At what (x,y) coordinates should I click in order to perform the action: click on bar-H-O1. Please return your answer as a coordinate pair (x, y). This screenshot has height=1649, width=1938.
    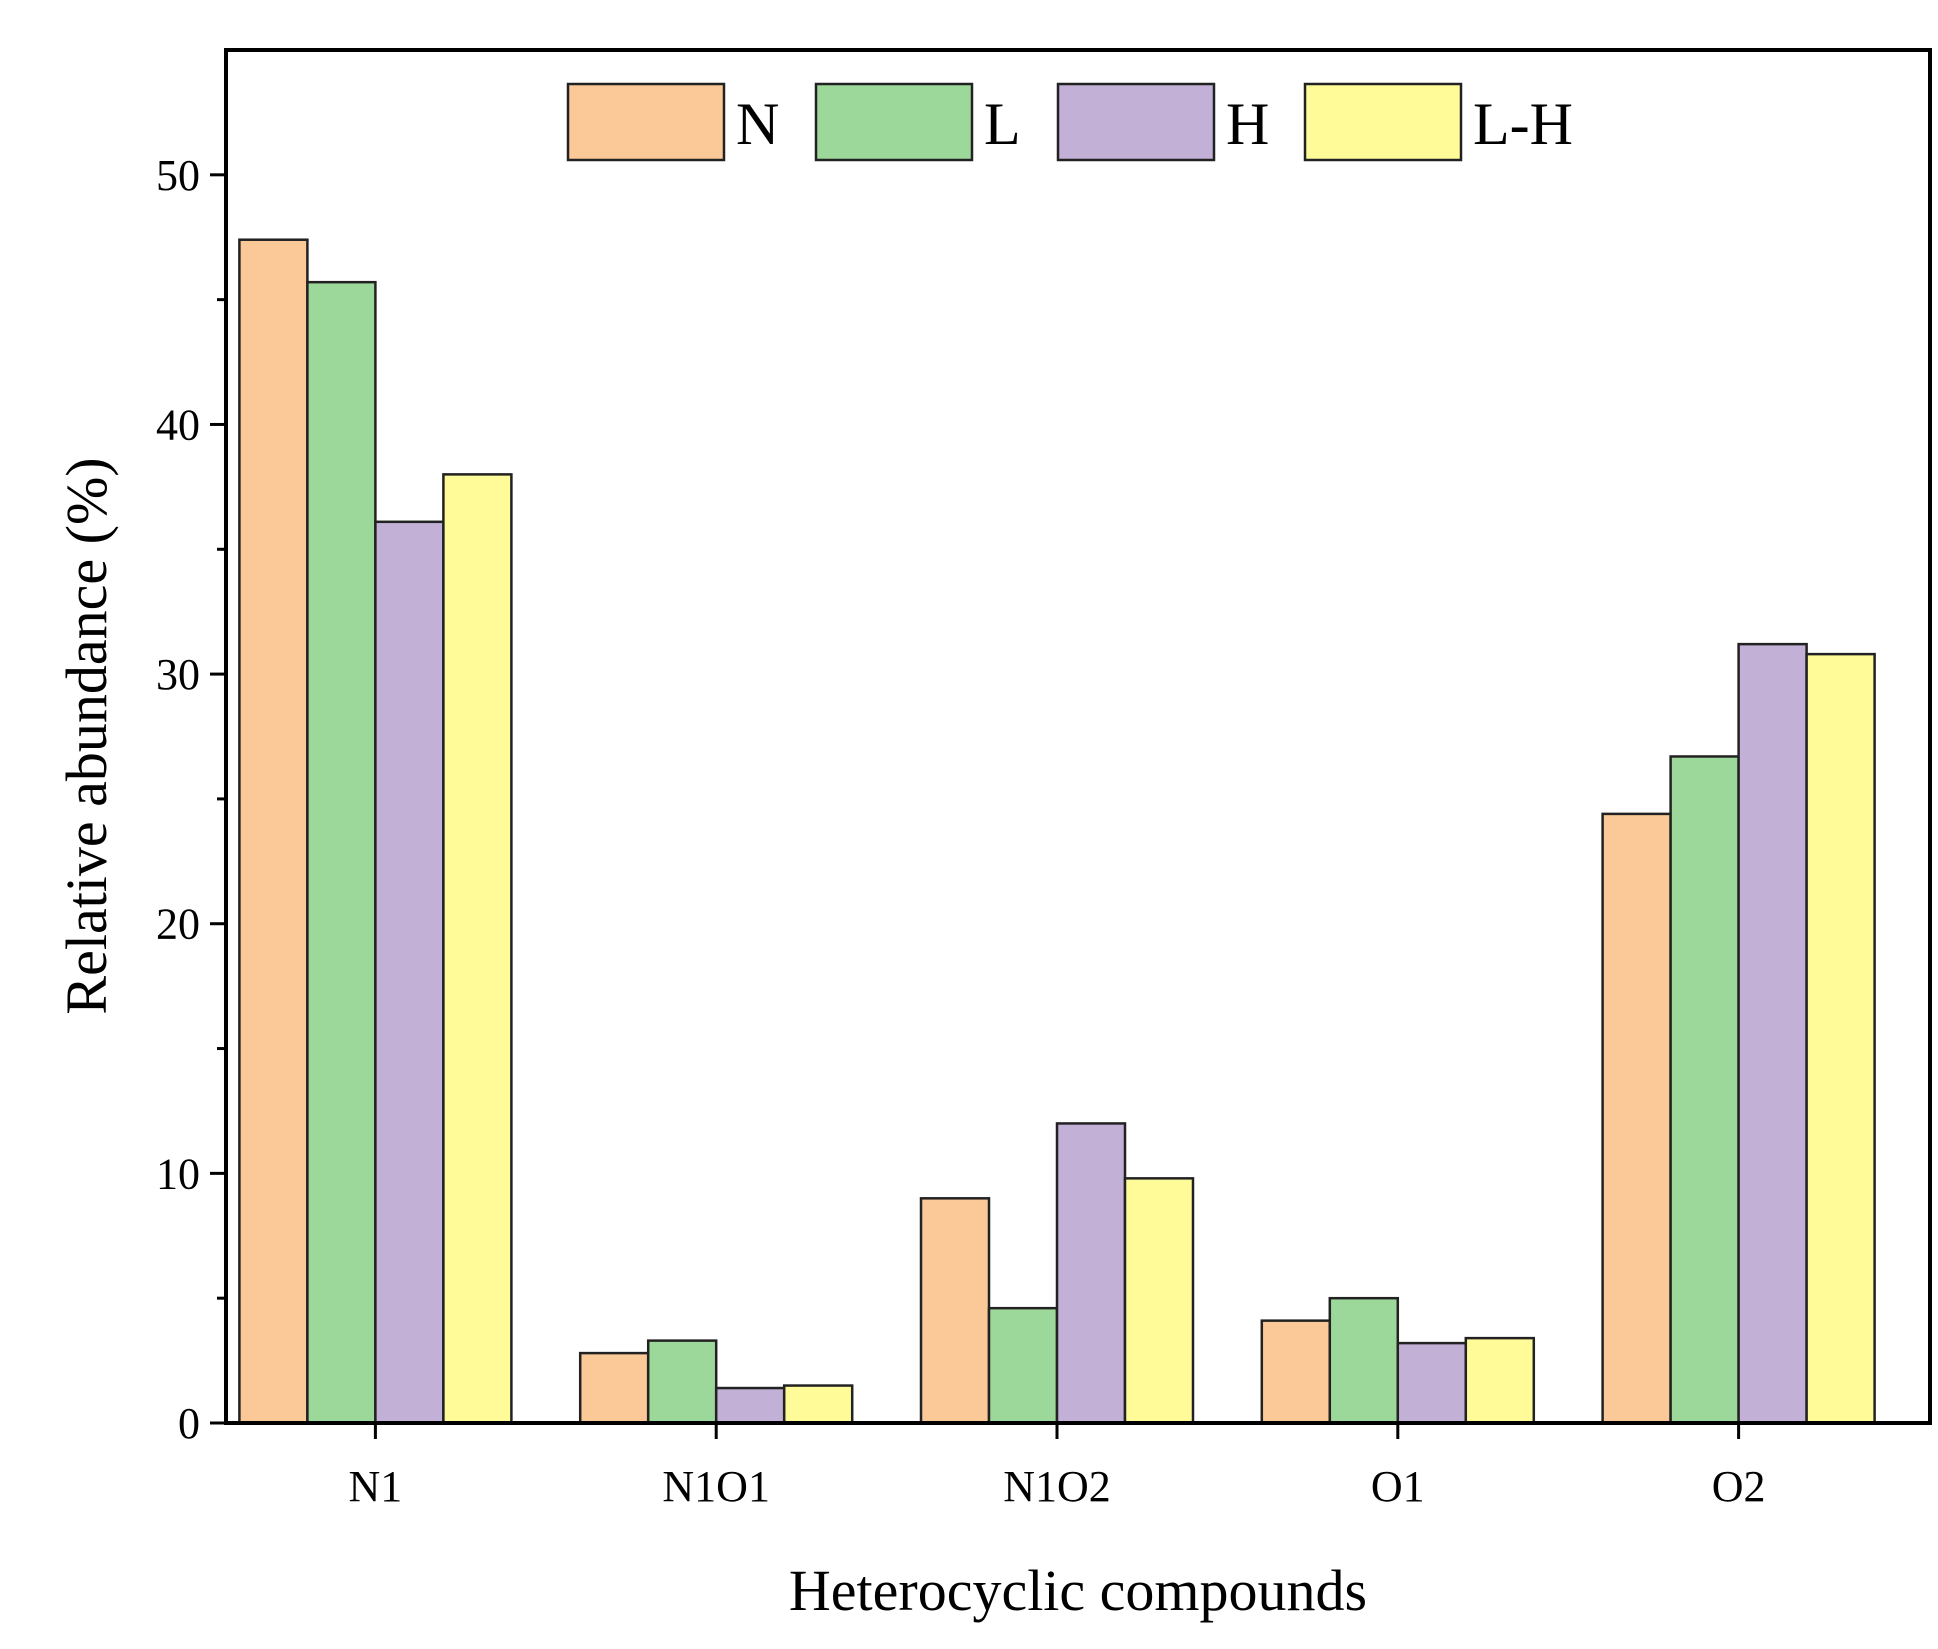
    Looking at the image, I should click on (1432, 1383).